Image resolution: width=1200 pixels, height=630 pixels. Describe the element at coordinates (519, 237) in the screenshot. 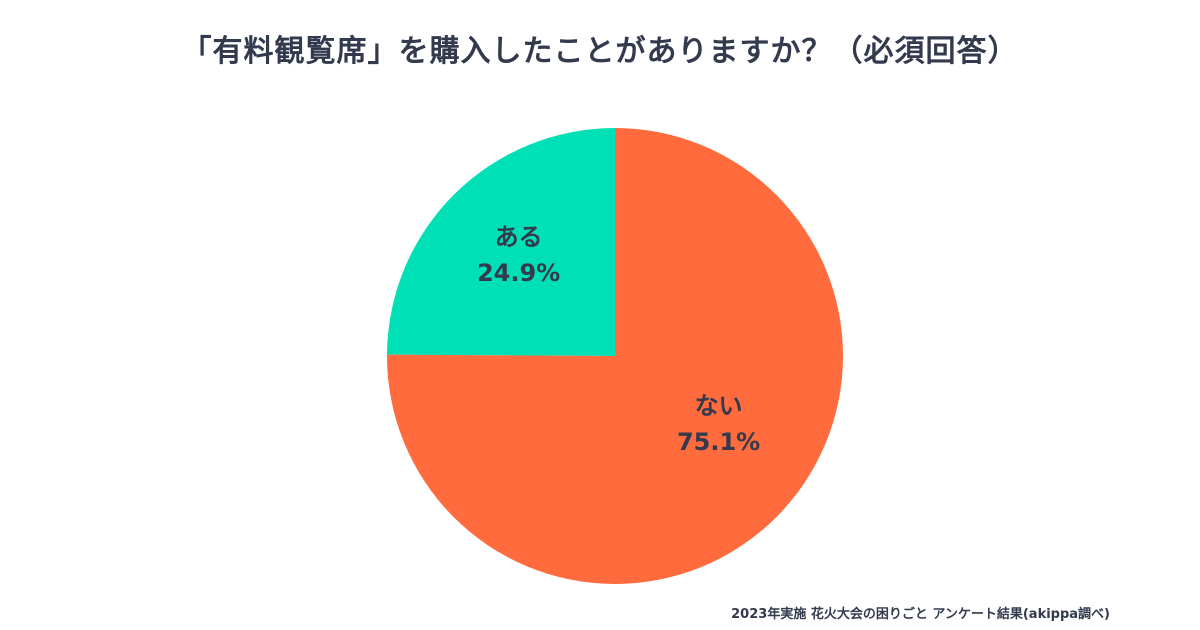

I see `slice-label-aru: ある` at that location.